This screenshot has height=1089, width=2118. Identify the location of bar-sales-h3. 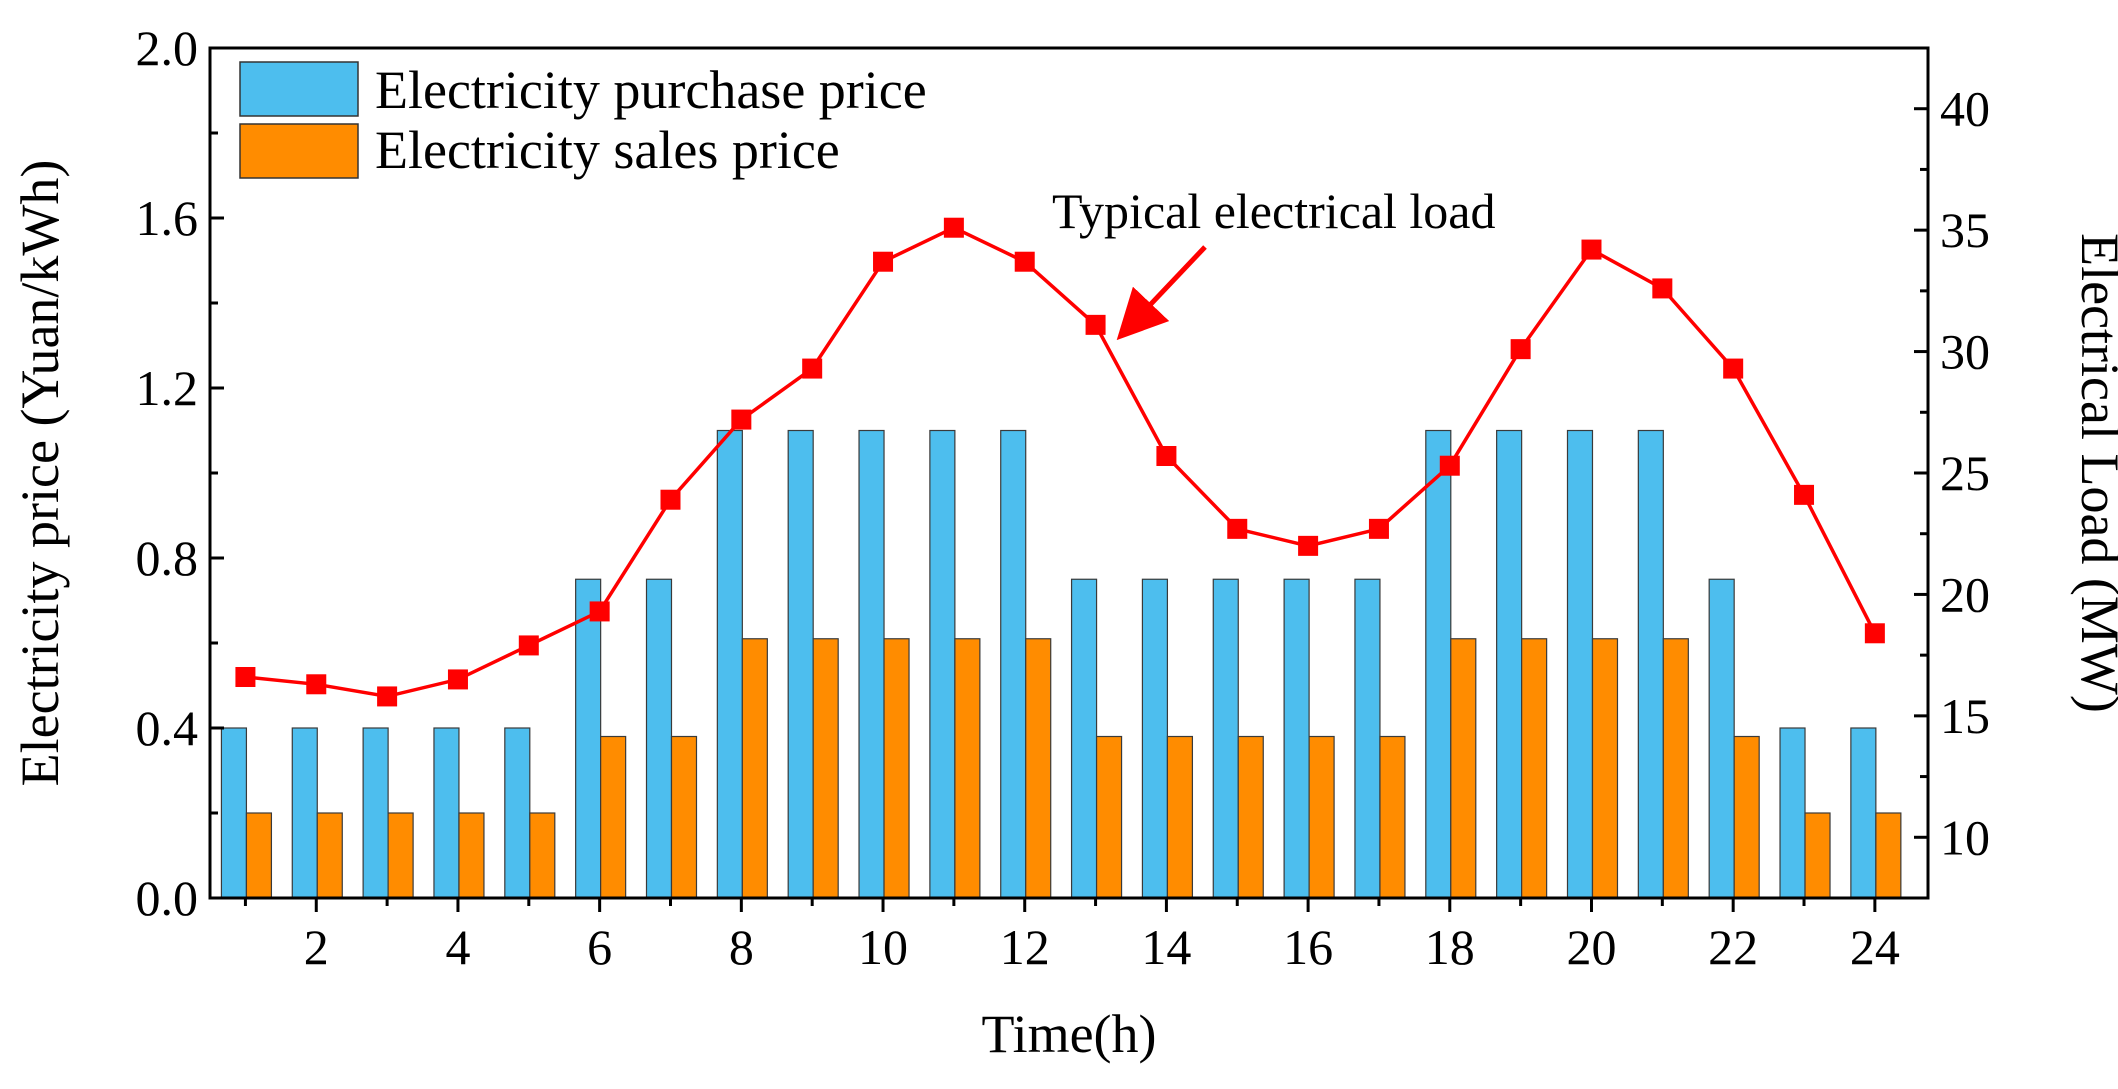
(400, 855).